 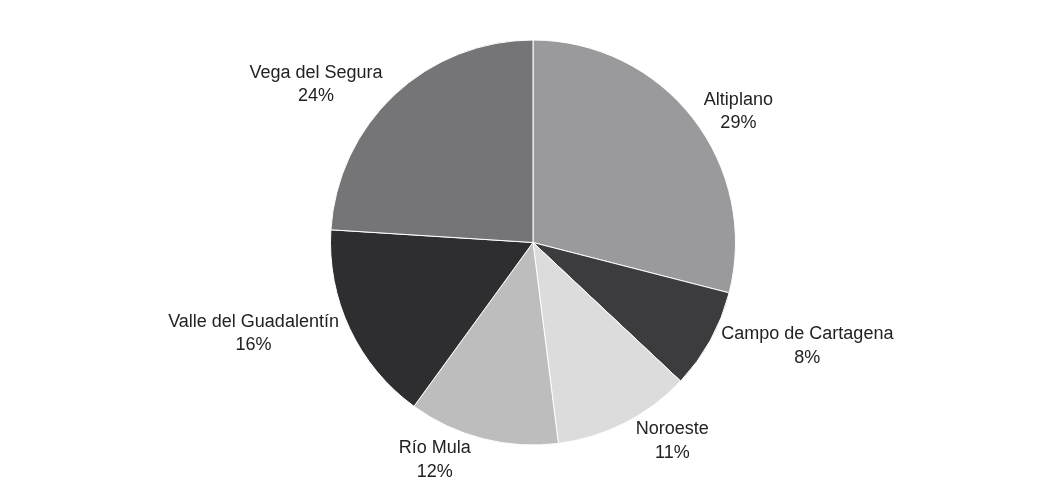 I want to click on data-label: 29%, so click(x=738, y=121).